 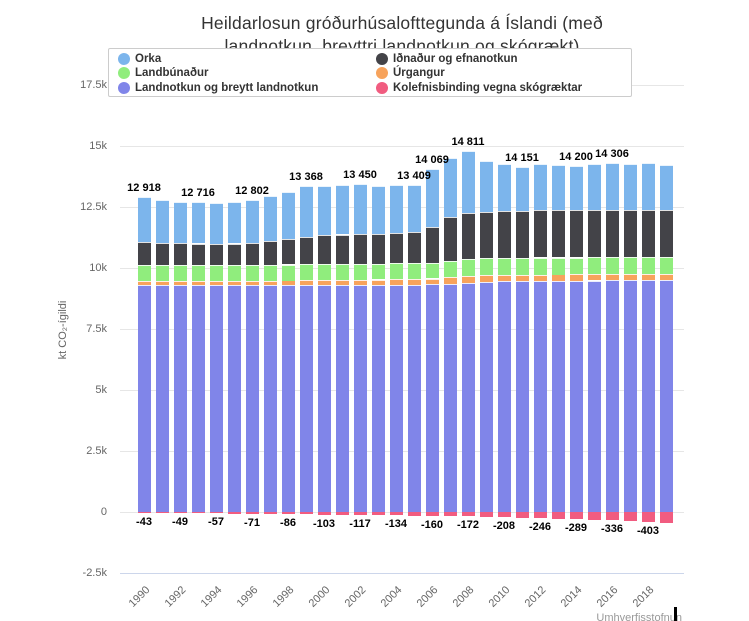 I want to click on legend-item-idnadur: Iðnaður og efnanotkun, so click(x=503, y=59).